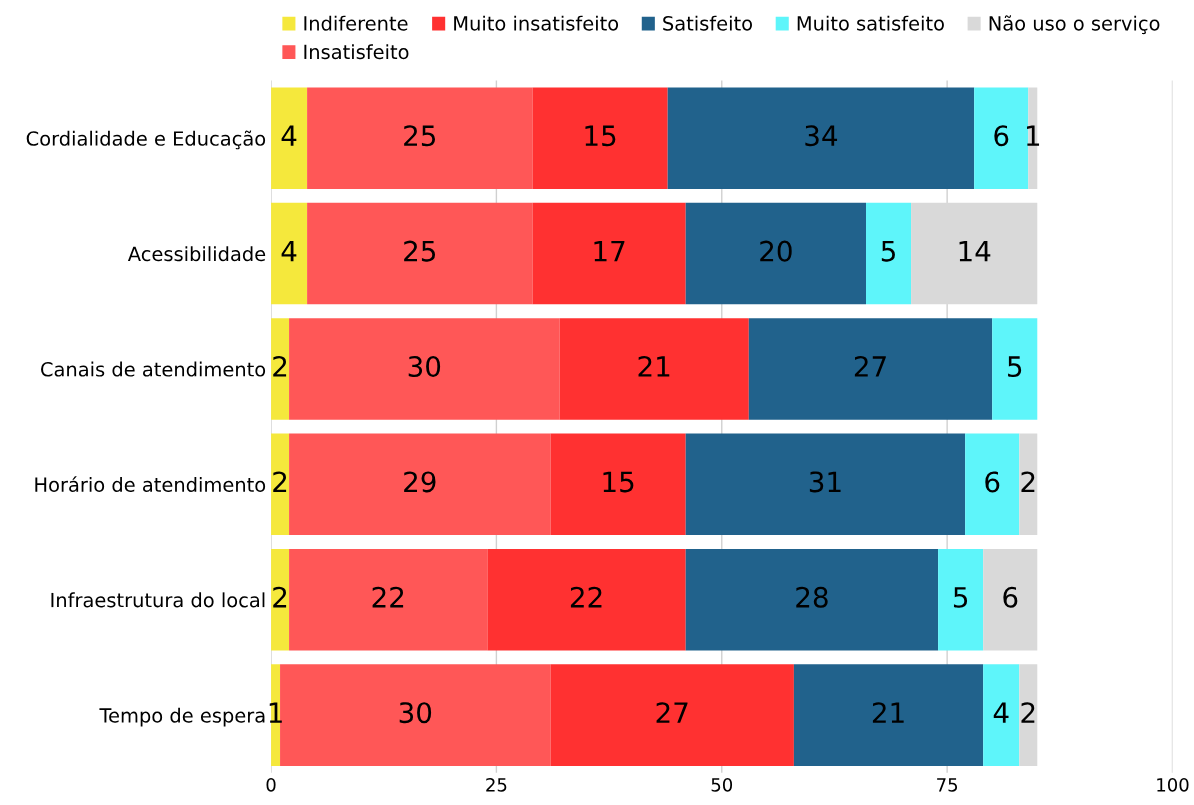 Image resolution: width=1194 pixels, height=805 pixels. I want to click on data-label: 20, so click(776, 251).